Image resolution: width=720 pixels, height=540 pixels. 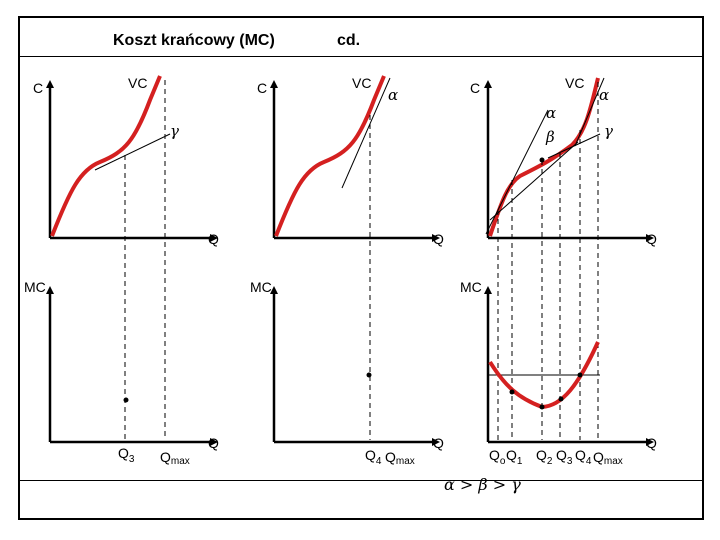 I want to click on ray-alpha-lower, so click(x=517, y=172).